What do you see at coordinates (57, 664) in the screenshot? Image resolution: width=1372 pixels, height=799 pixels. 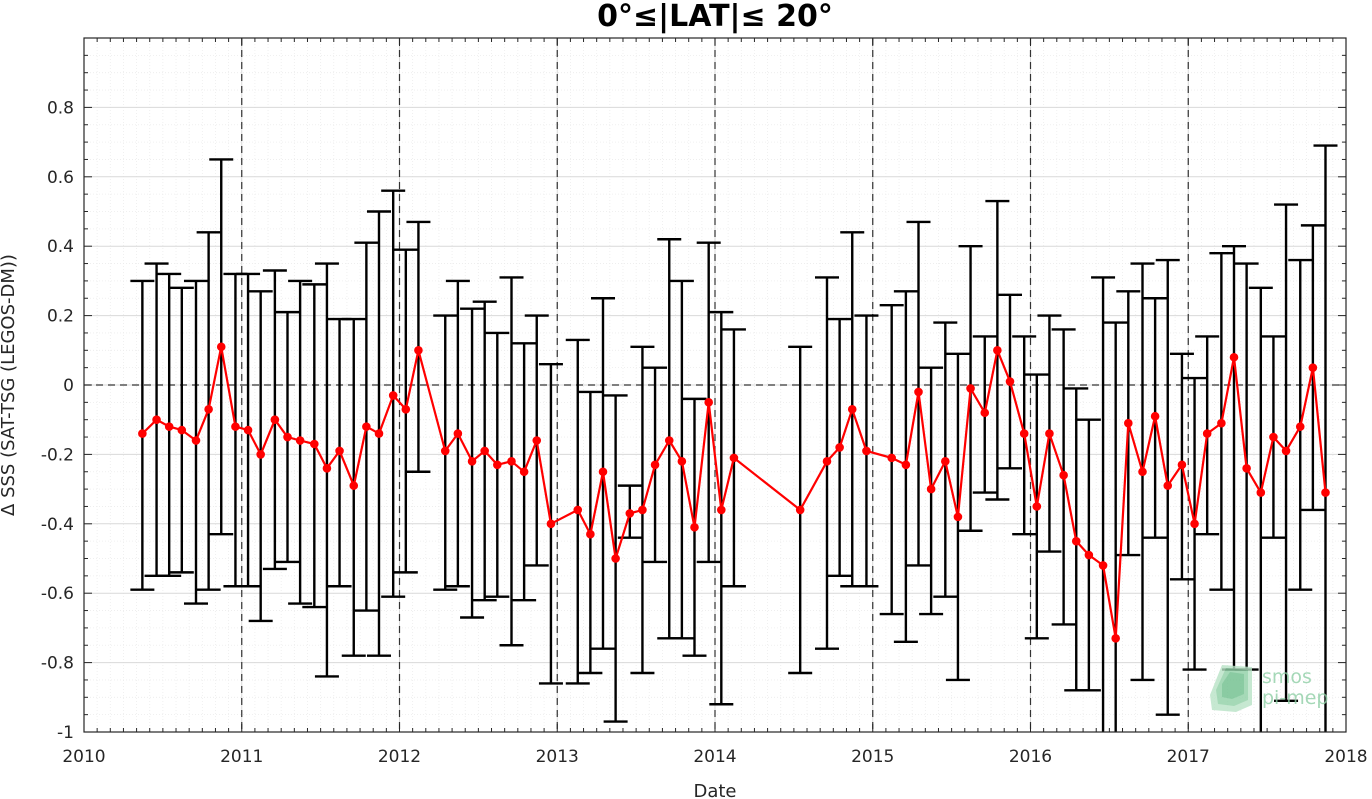 I see `y-tick-label: -0.8` at bounding box center [57, 664].